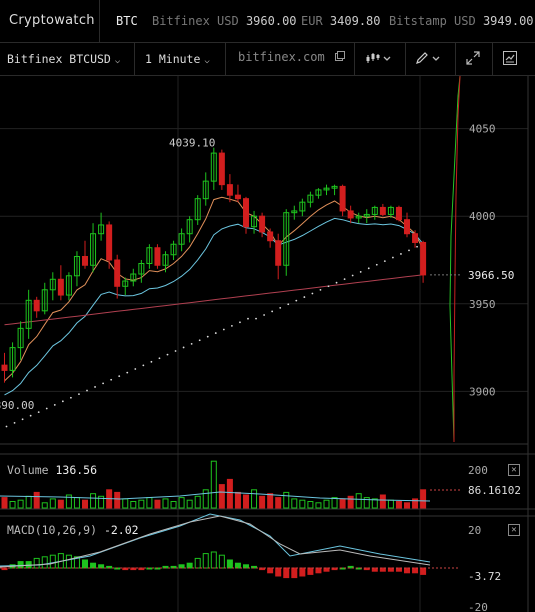 The width and height of the screenshot is (535, 612). I want to click on candles-glyph-icon, so click(378, 58).